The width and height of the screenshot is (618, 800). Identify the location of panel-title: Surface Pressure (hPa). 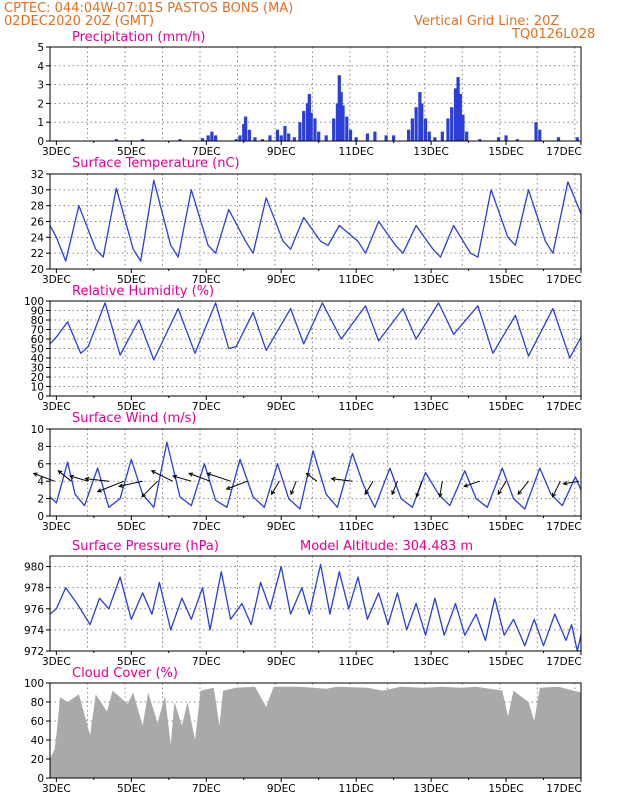
(145, 546).